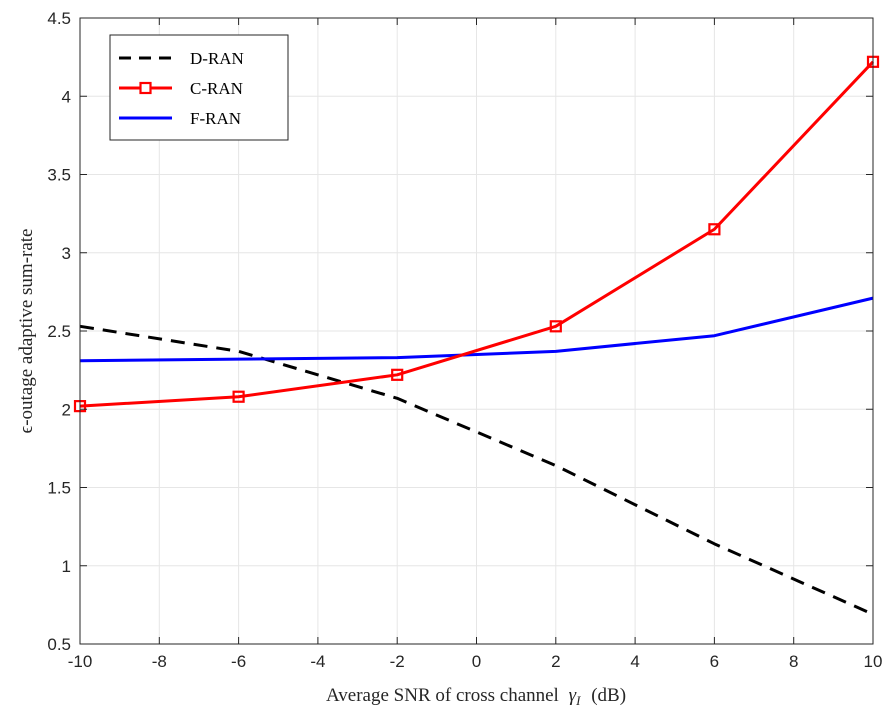 The image size is (893, 713). Describe the element at coordinates (873, 661) in the screenshot. I see `x-tick-label: 10` at that location.